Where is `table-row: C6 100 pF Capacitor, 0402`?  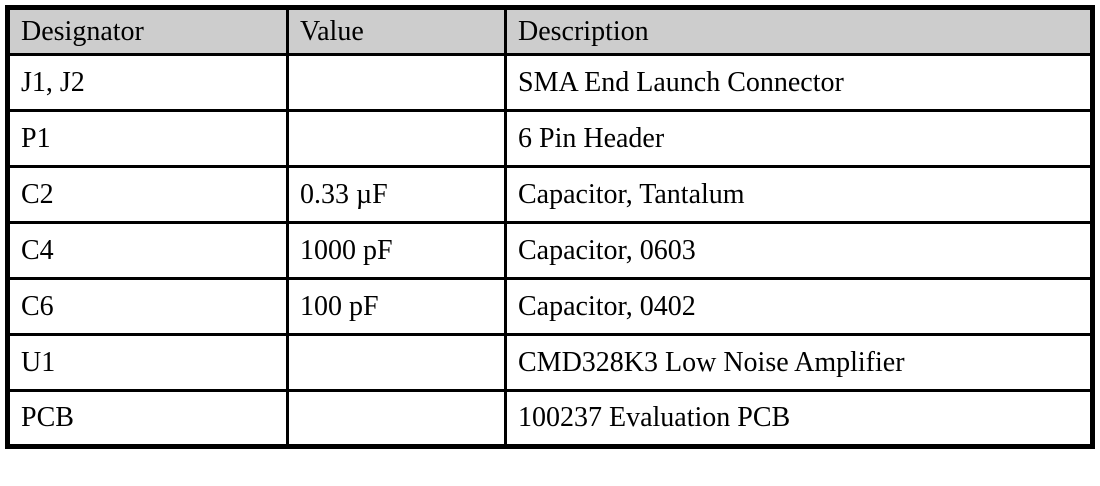 table-row: C6 100 pF Capacitor, 0402 is located at coordinates (550, 306).